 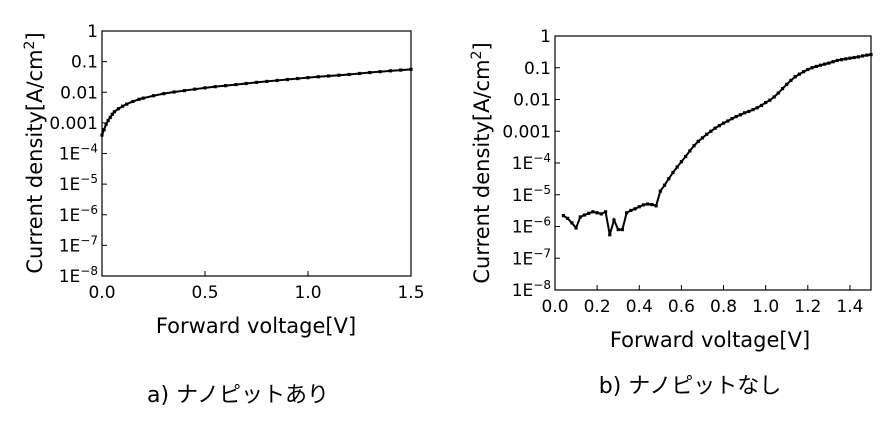 What do you see at coordinates (89, 179) in the screenshot?
I see `y-tick-label-exponent: −5` at bounding box center [89, 179].